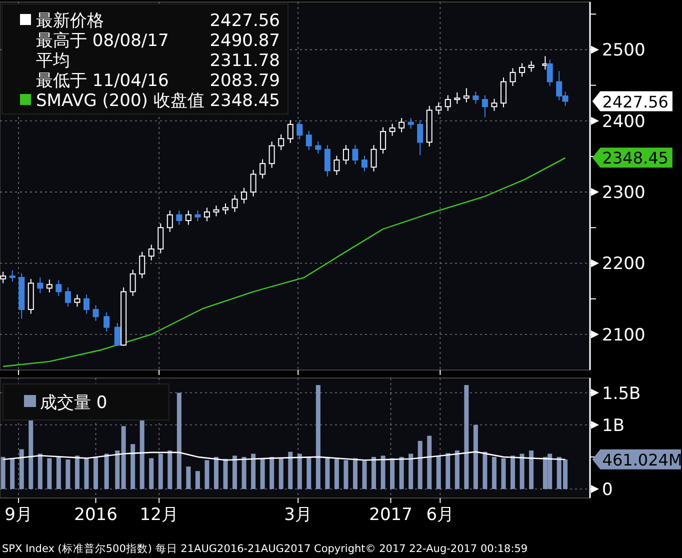 This screenshot has height=558, width=682. I want to click on x-tick-label: 2017, so click(390, 515).